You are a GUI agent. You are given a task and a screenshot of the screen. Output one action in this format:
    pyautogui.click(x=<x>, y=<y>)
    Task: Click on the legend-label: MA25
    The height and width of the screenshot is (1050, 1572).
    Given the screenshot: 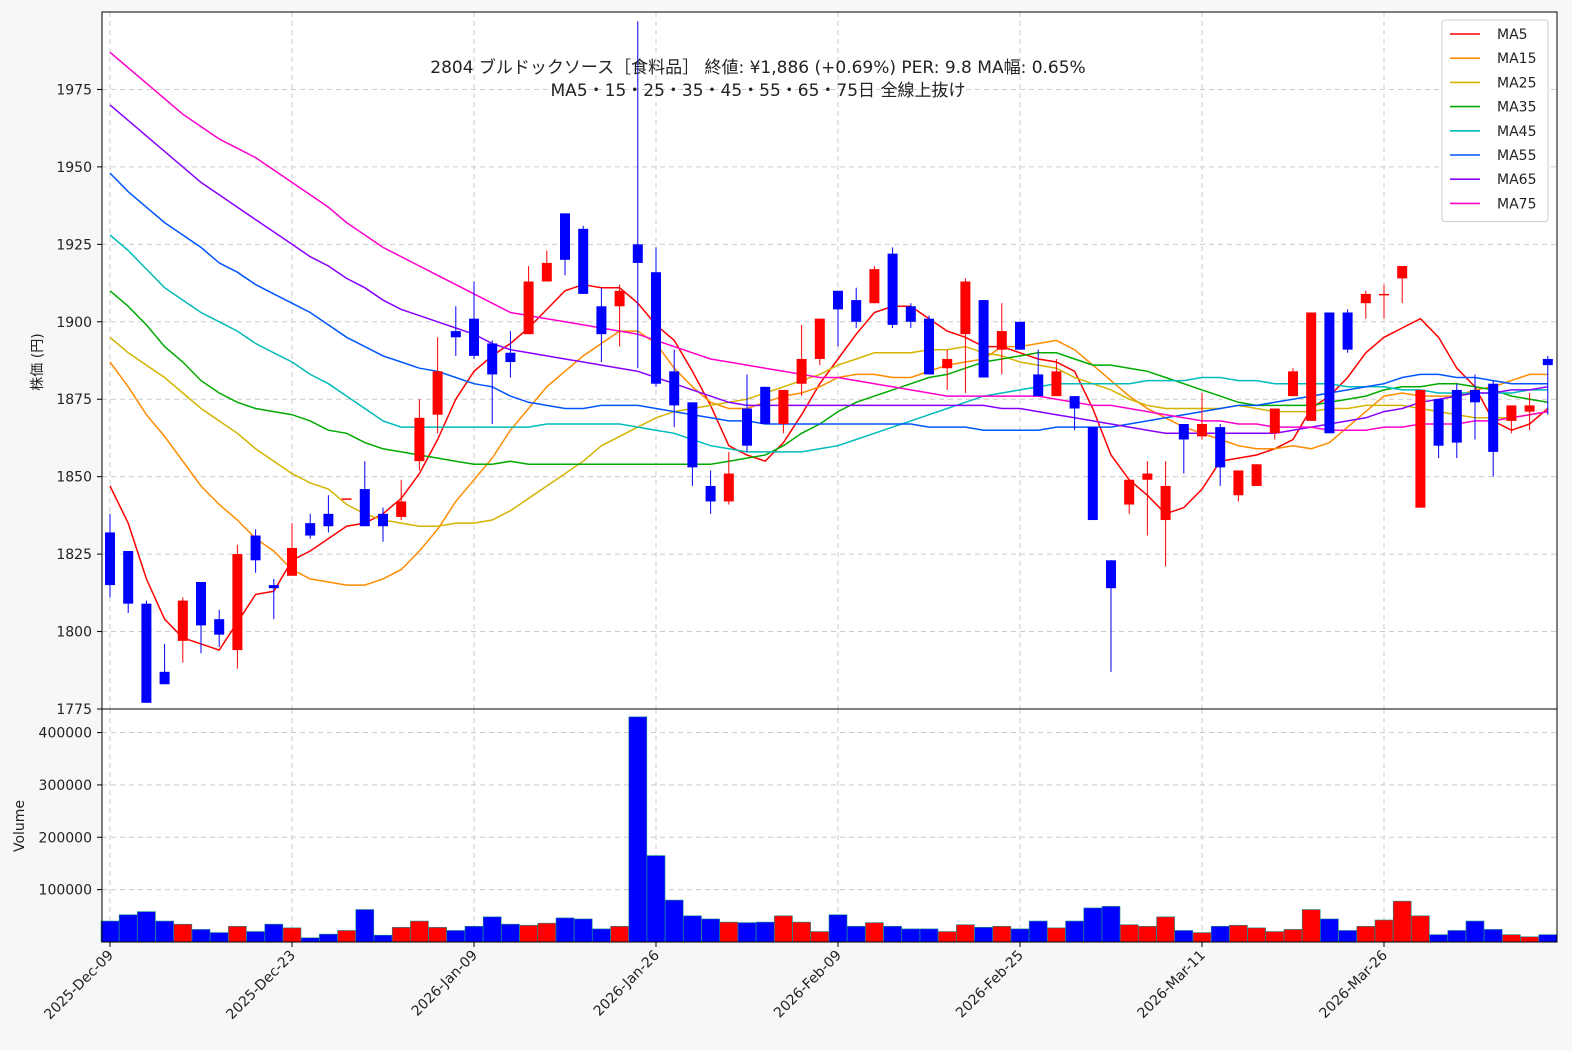 What is the action you would take?
    pyautogui.click(x=1516, y=83)
    